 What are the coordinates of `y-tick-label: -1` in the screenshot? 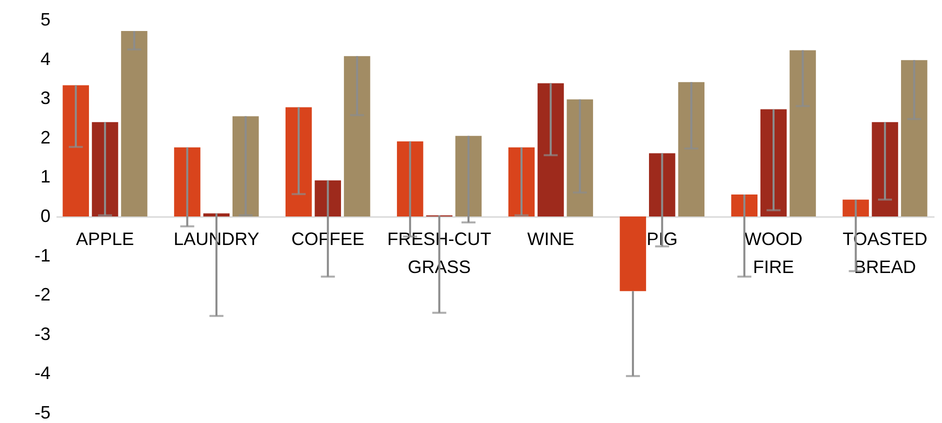 It's located at (42, 255).